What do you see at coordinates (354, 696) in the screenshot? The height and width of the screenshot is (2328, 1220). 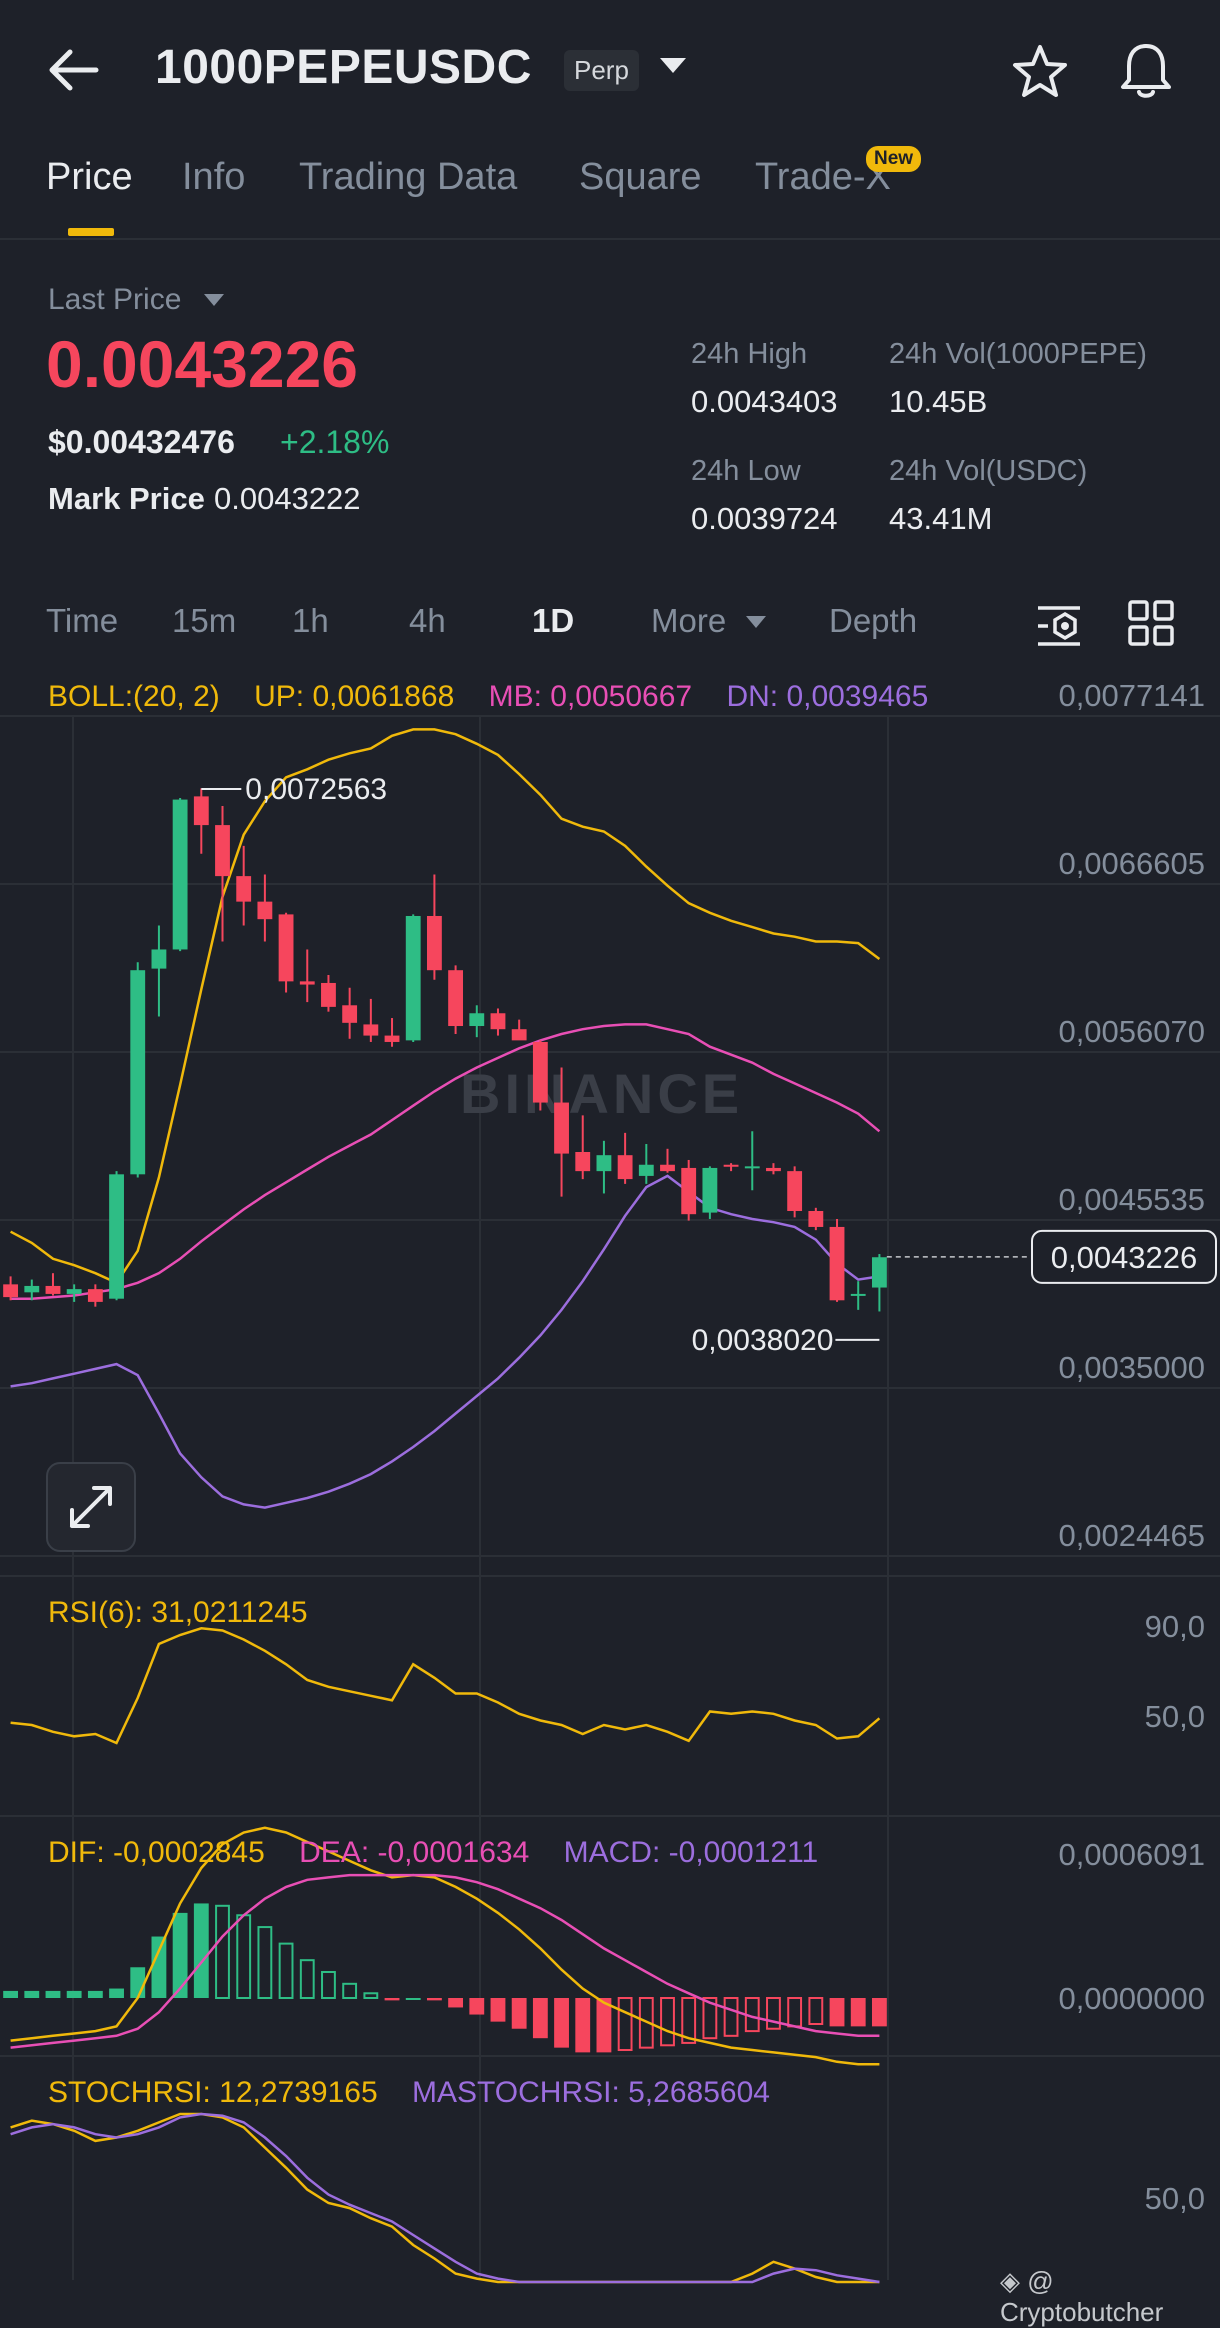 I see `boll-up: UP: 0,0061868` at bounding box center [354, 696].